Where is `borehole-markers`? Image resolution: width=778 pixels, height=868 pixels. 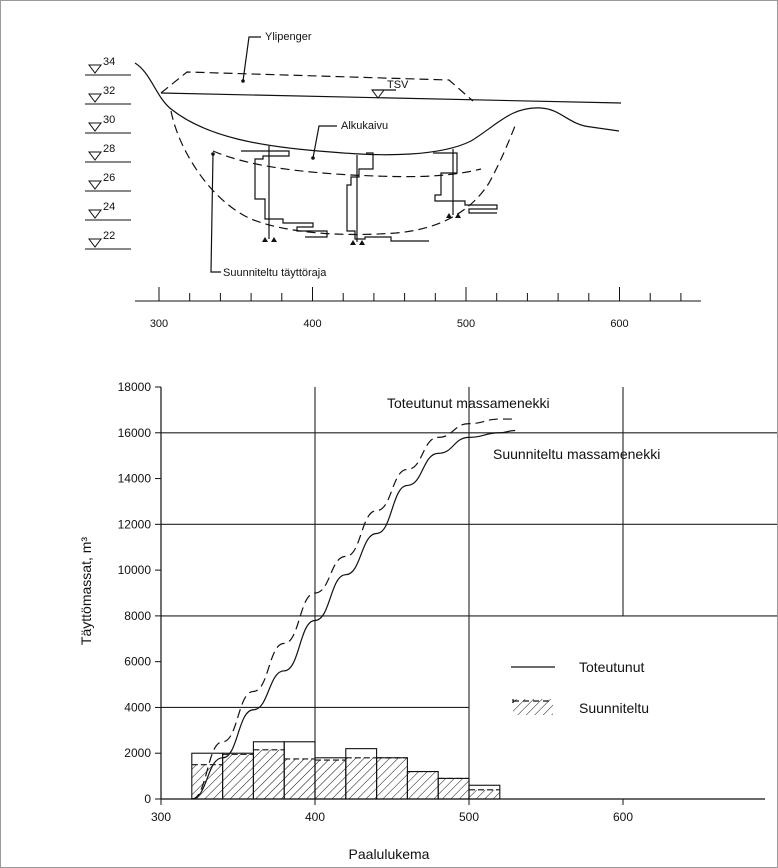 borehole-markers is located at coordinates (361, 195).